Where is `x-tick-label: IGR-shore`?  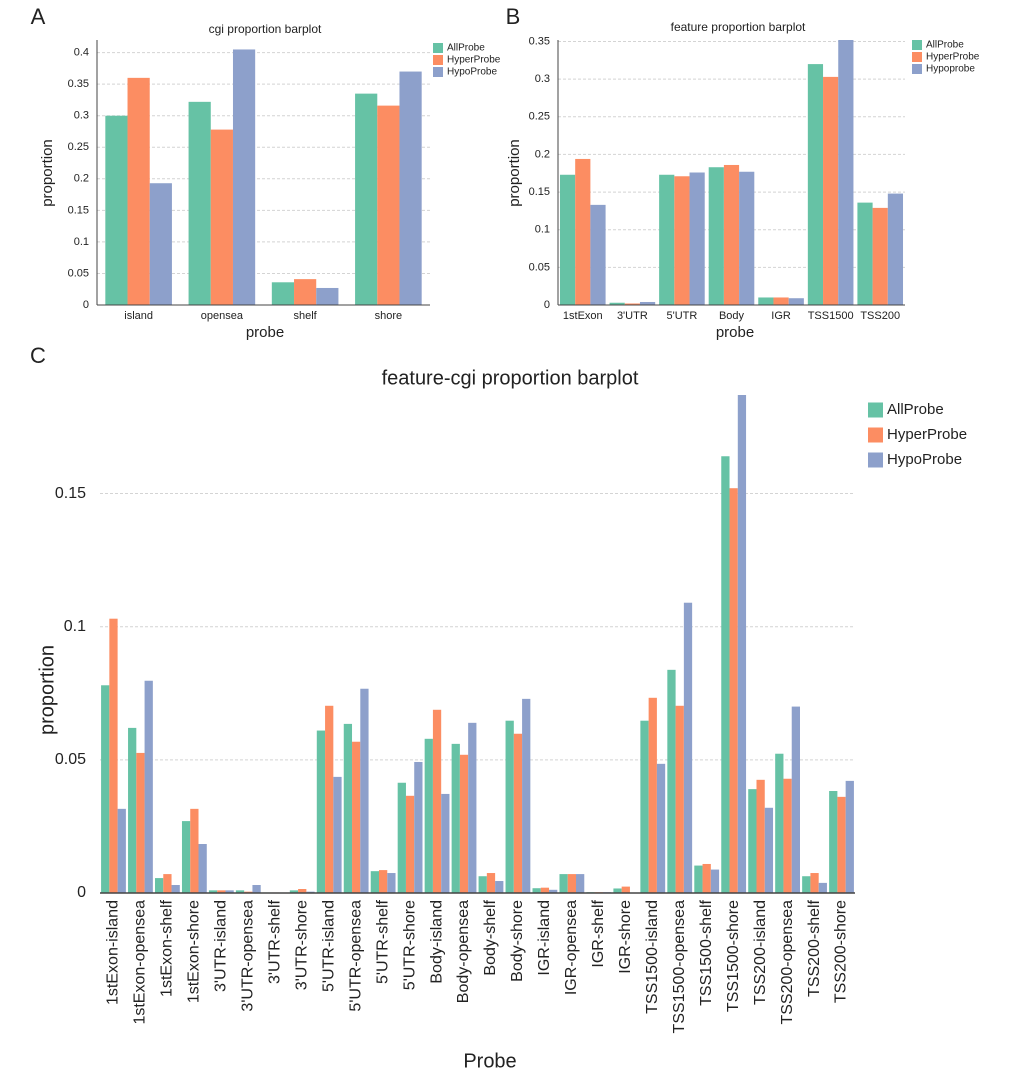
x-tick-label: IGR-shore is located at coordinates (625, 937).